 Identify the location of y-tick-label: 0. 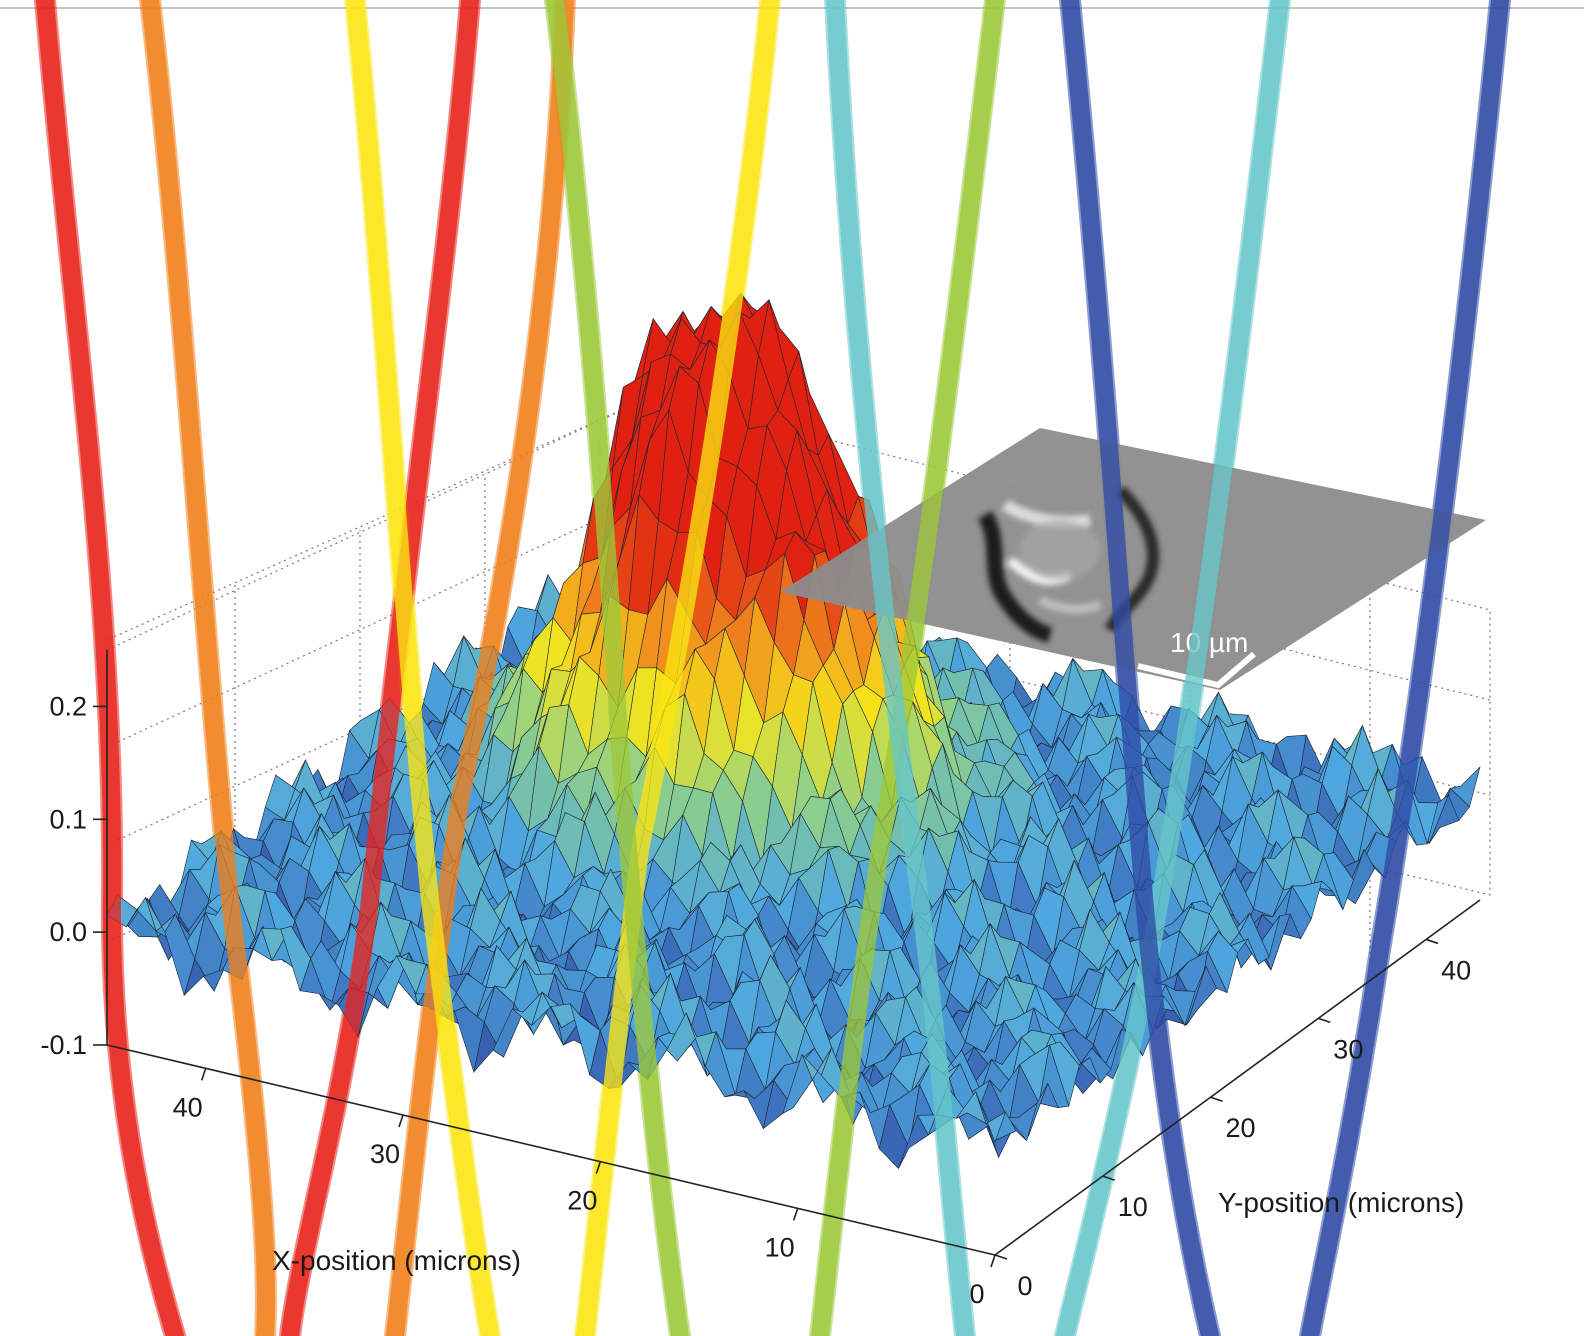
(1024, 1286).